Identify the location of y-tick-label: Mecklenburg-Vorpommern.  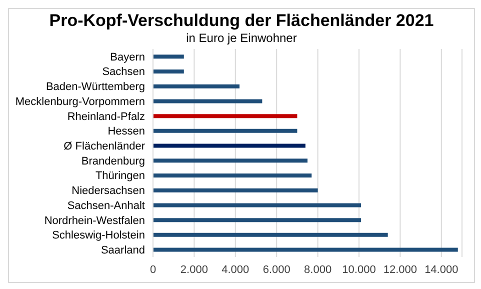
(80, 102).